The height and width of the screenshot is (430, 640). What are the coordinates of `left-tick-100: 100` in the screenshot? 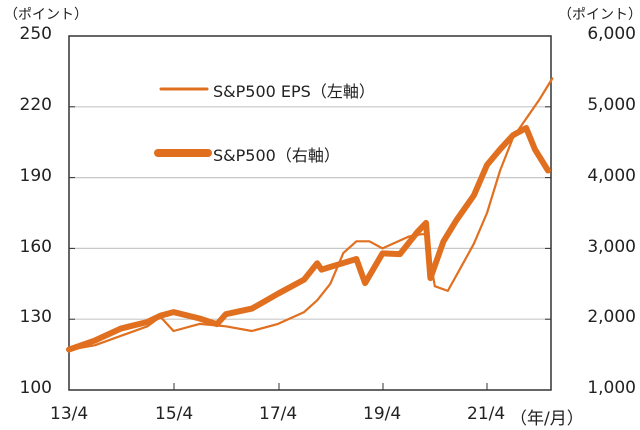 It's located at (35, 388).